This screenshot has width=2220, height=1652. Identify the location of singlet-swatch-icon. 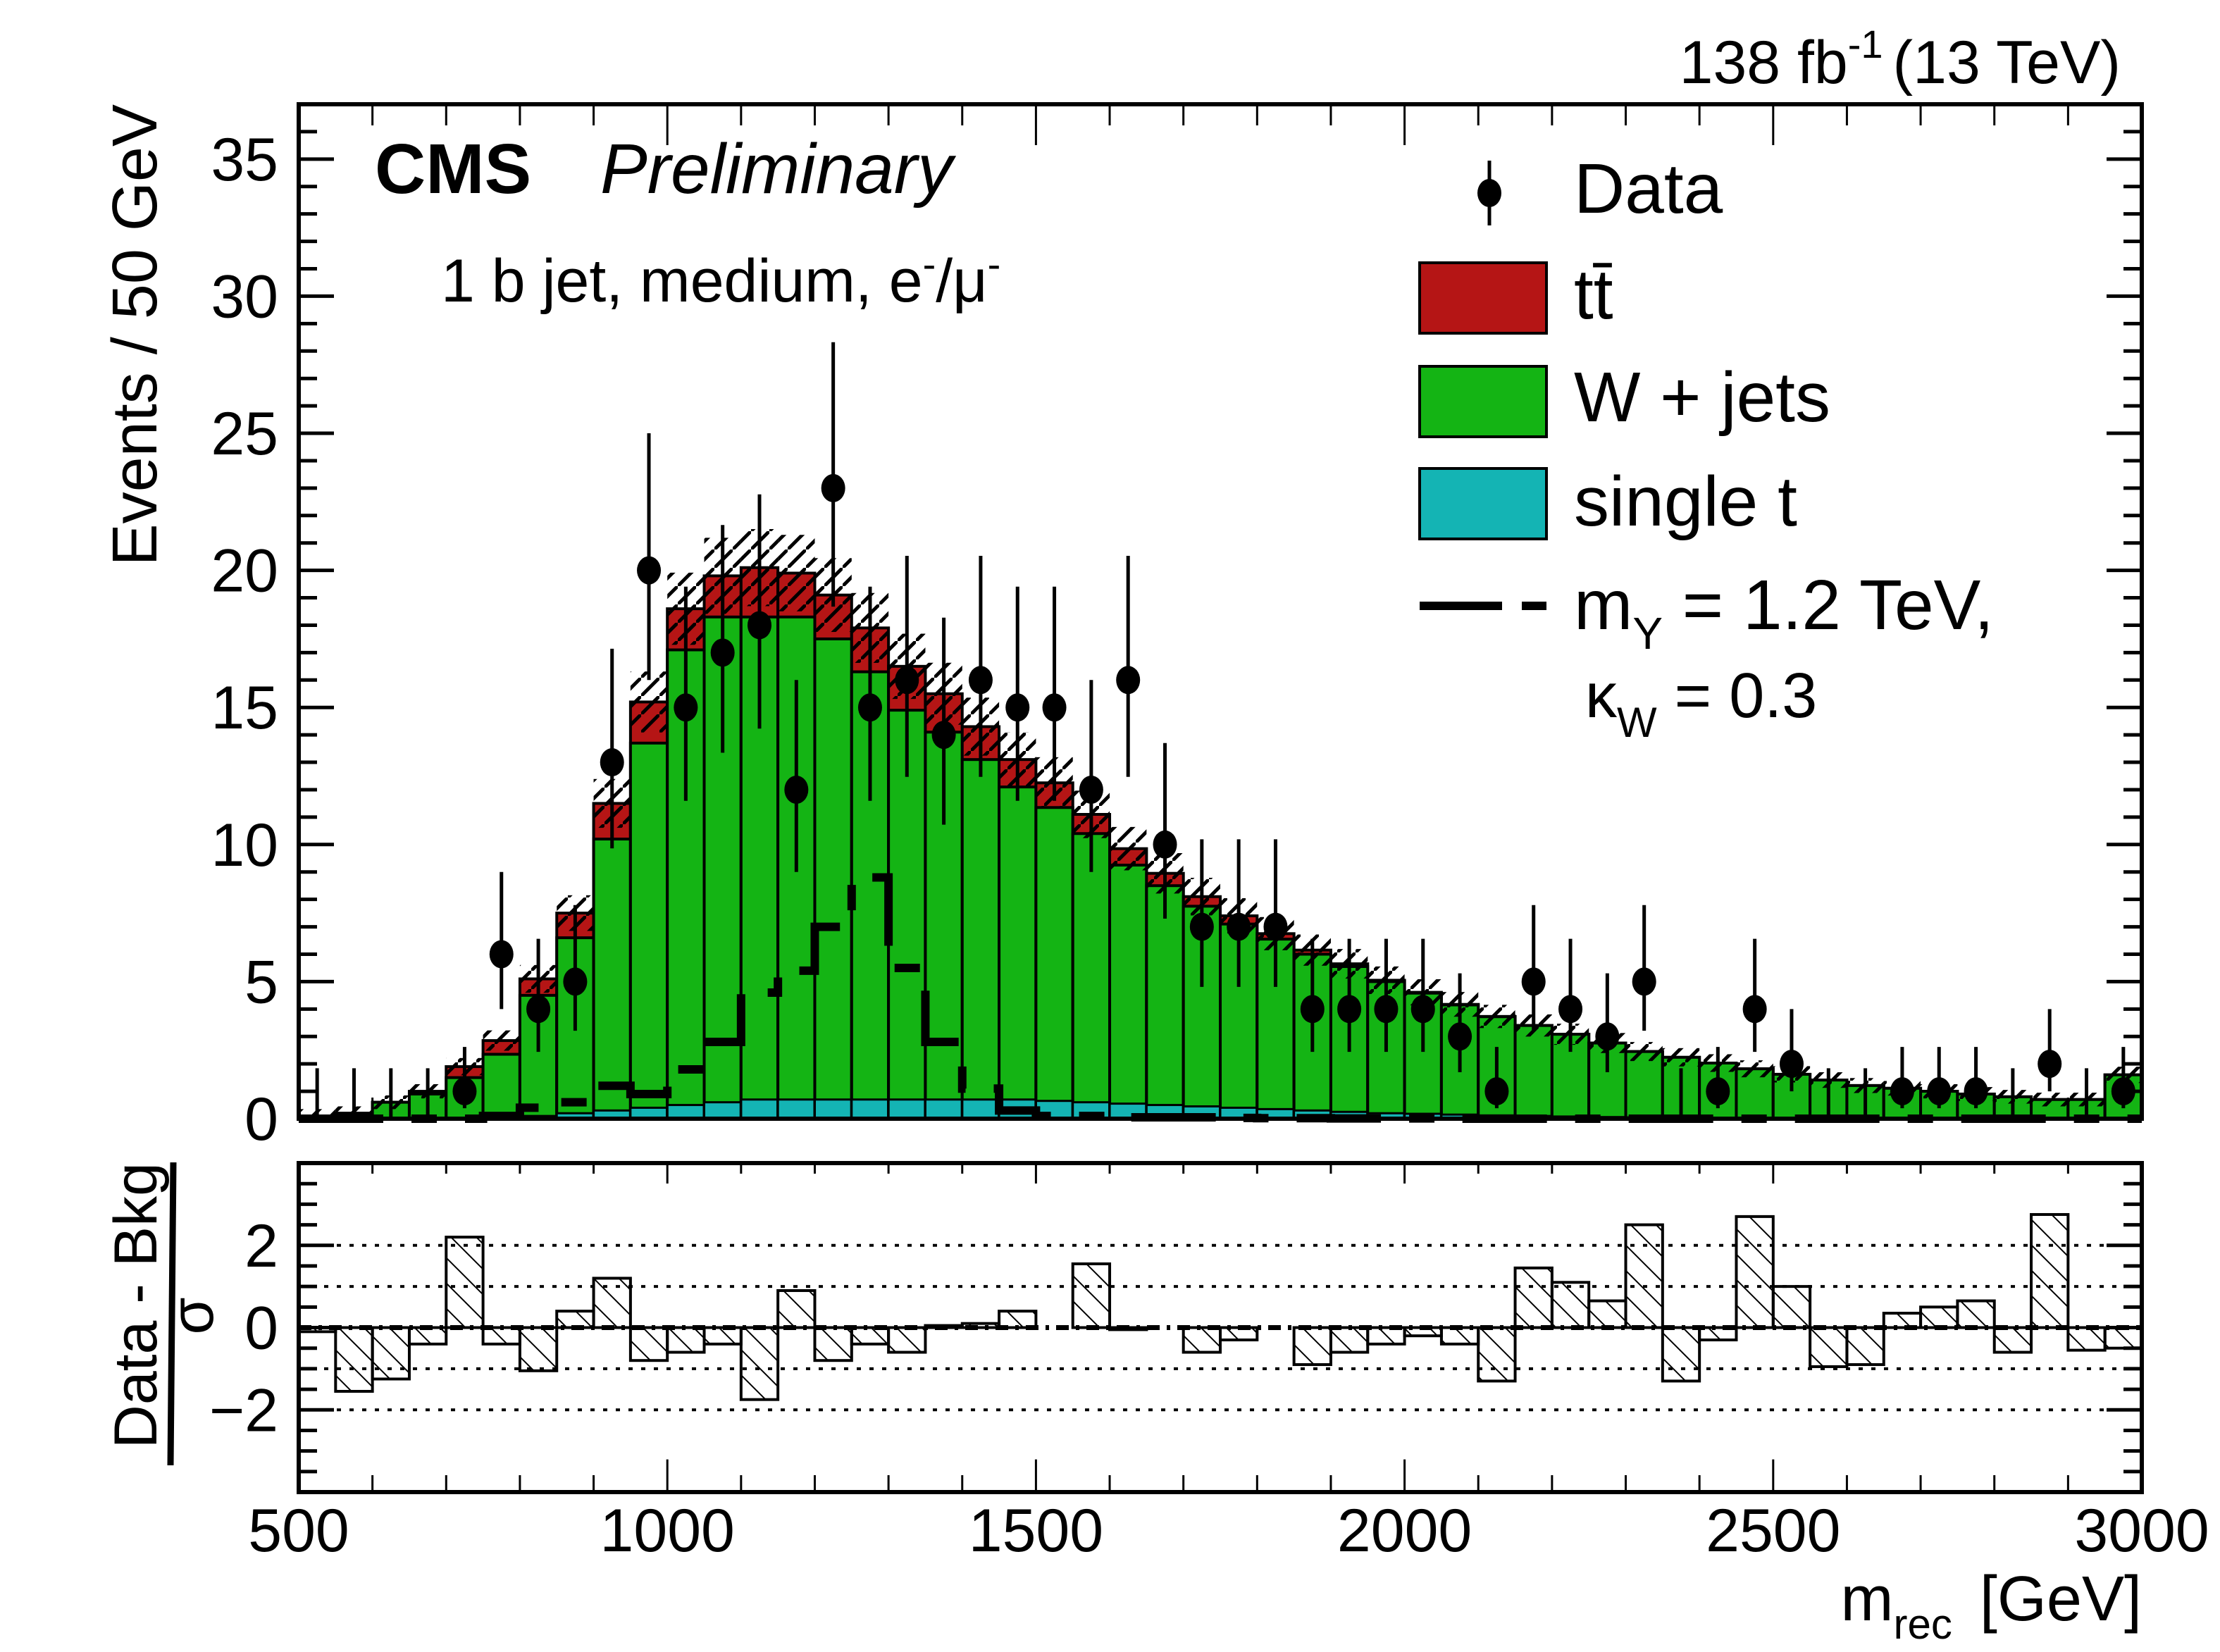
(1483, 503).